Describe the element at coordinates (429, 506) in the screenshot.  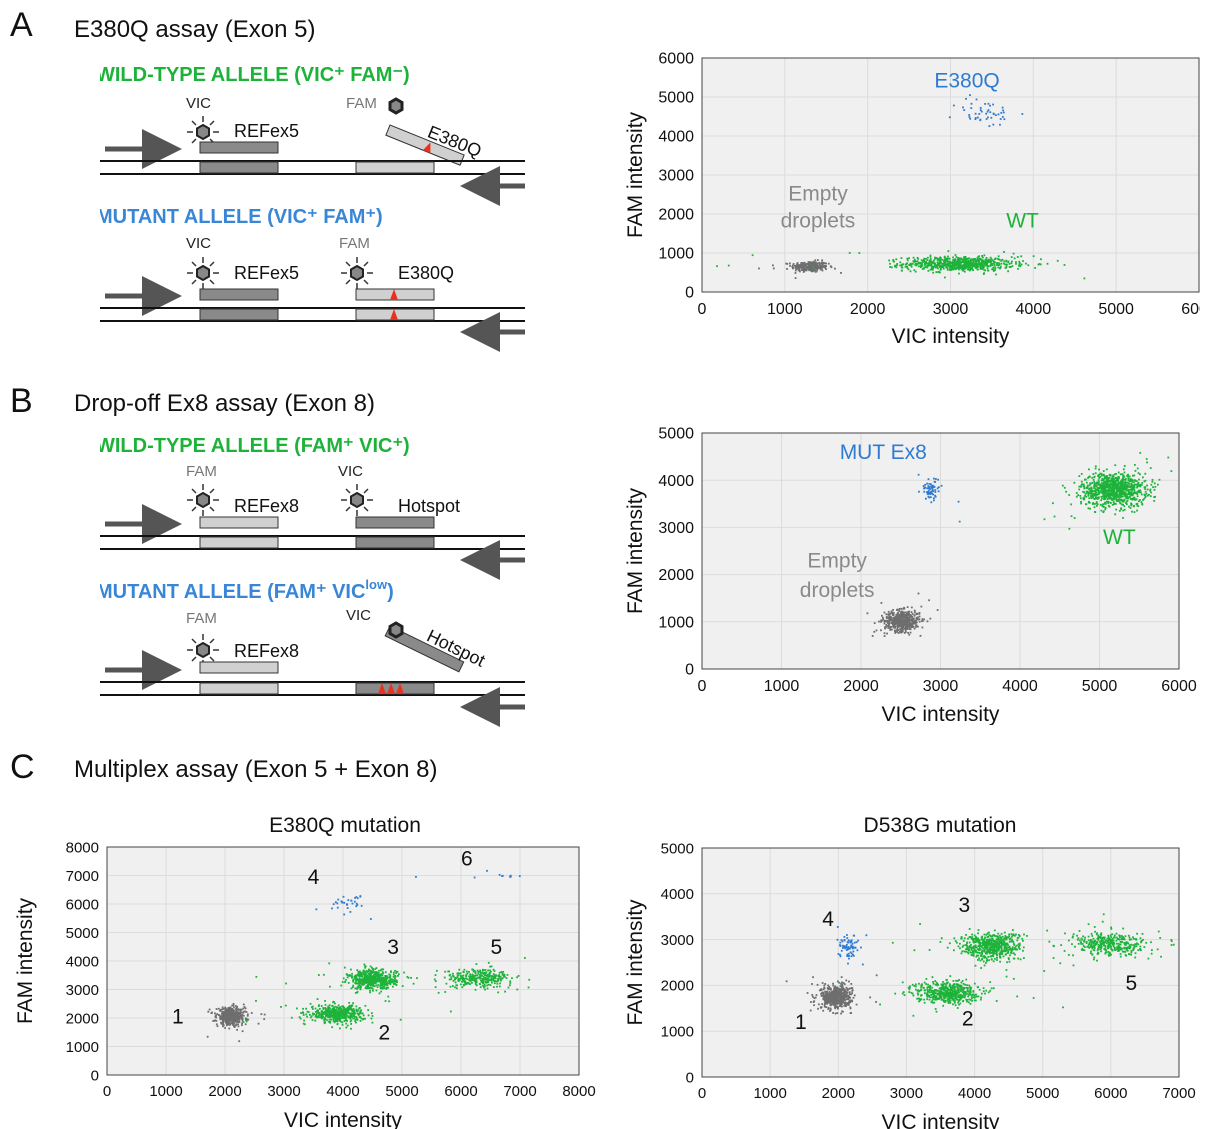
I see `schematic-b-wt-probe2-name: Hotspot` at that location.